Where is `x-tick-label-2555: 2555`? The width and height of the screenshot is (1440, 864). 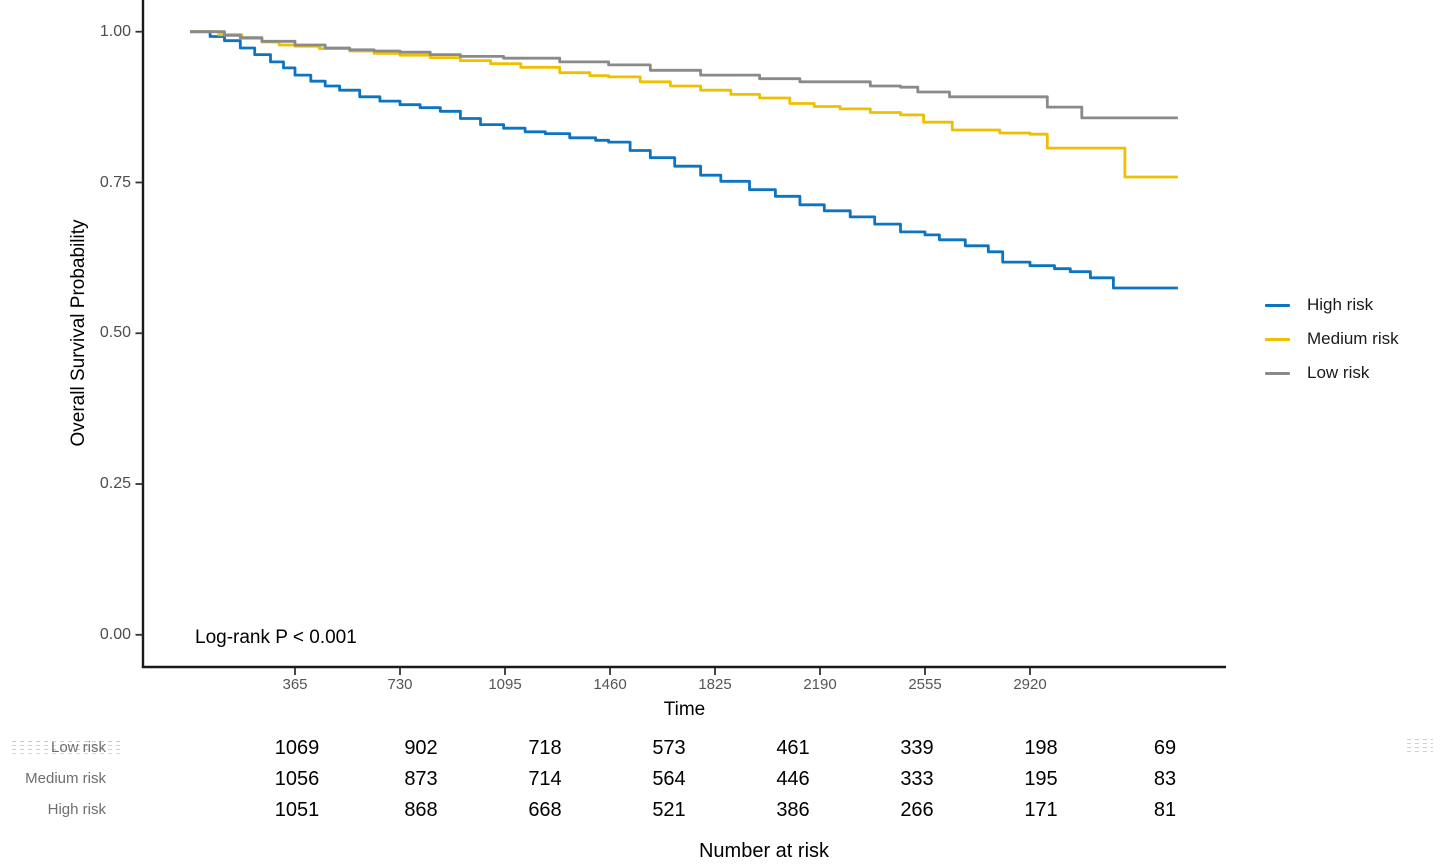 x-tick-label-2555: 2555 is located at coordinates (925, 684).